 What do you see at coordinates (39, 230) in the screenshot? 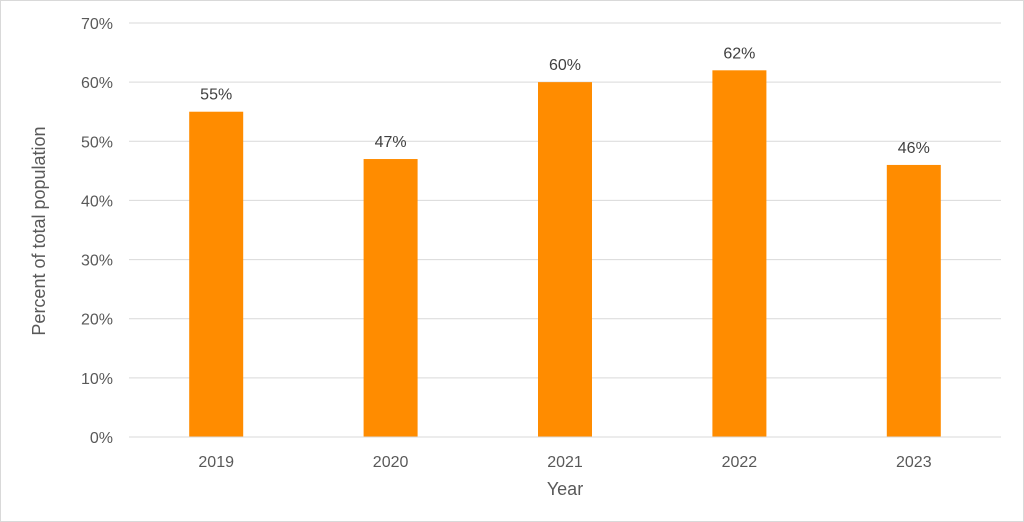
I see `y-axis-title: Percent of total population` at bounding box center [39, 230].